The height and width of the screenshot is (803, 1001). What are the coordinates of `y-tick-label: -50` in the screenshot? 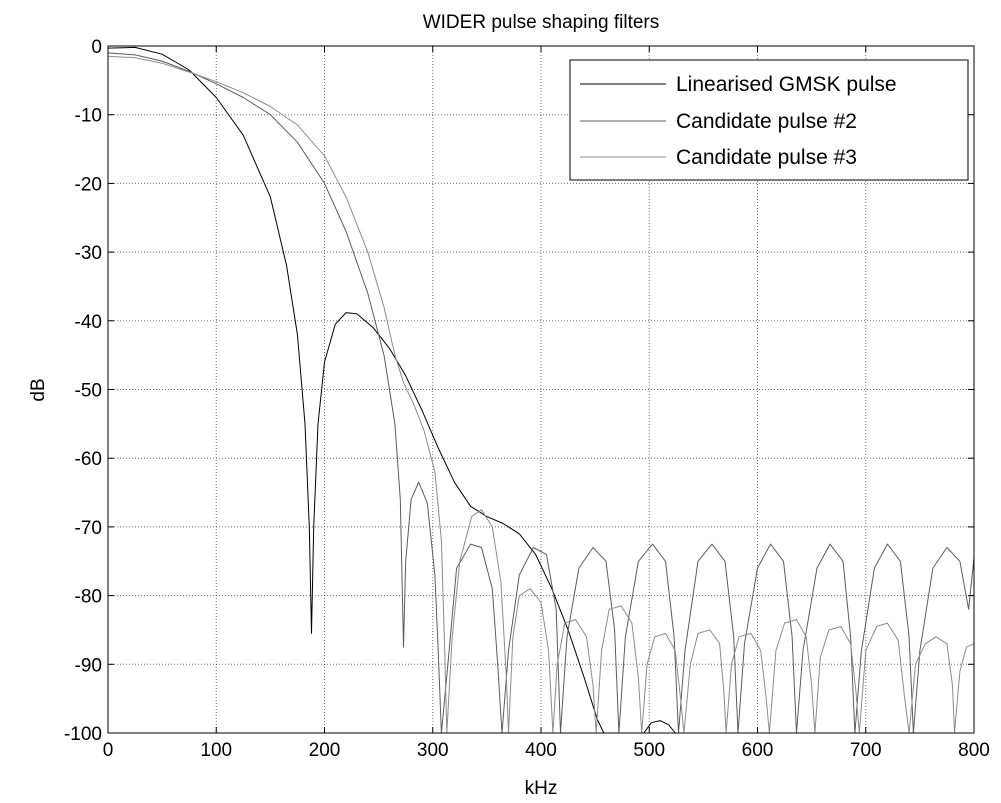 It's located at (88, 391).